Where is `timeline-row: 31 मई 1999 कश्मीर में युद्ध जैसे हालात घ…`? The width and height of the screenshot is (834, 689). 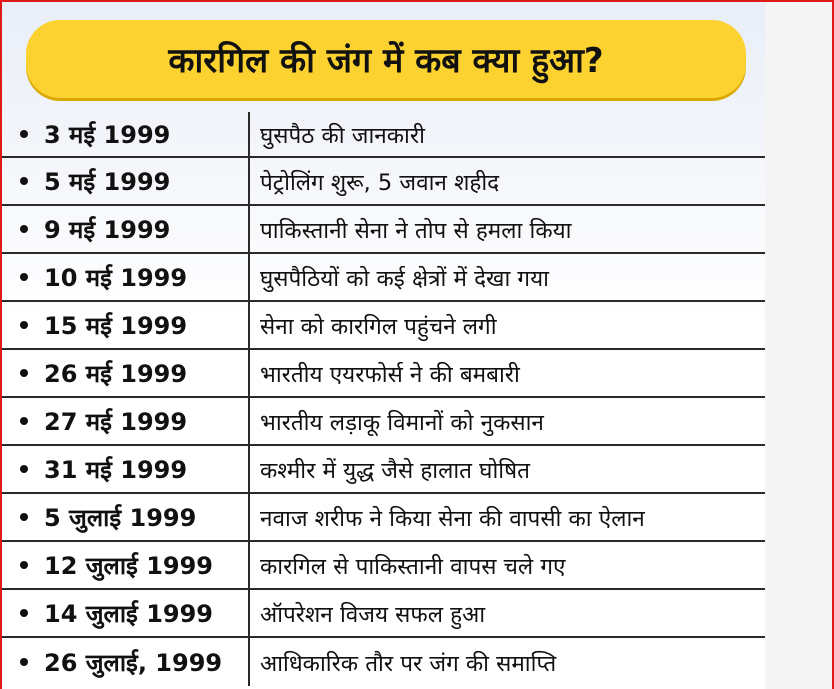
timeline-row: 31 मई 1999 कश्मीर में युद्ध जैसे हालात घ… is located at coordinates (383, 470).